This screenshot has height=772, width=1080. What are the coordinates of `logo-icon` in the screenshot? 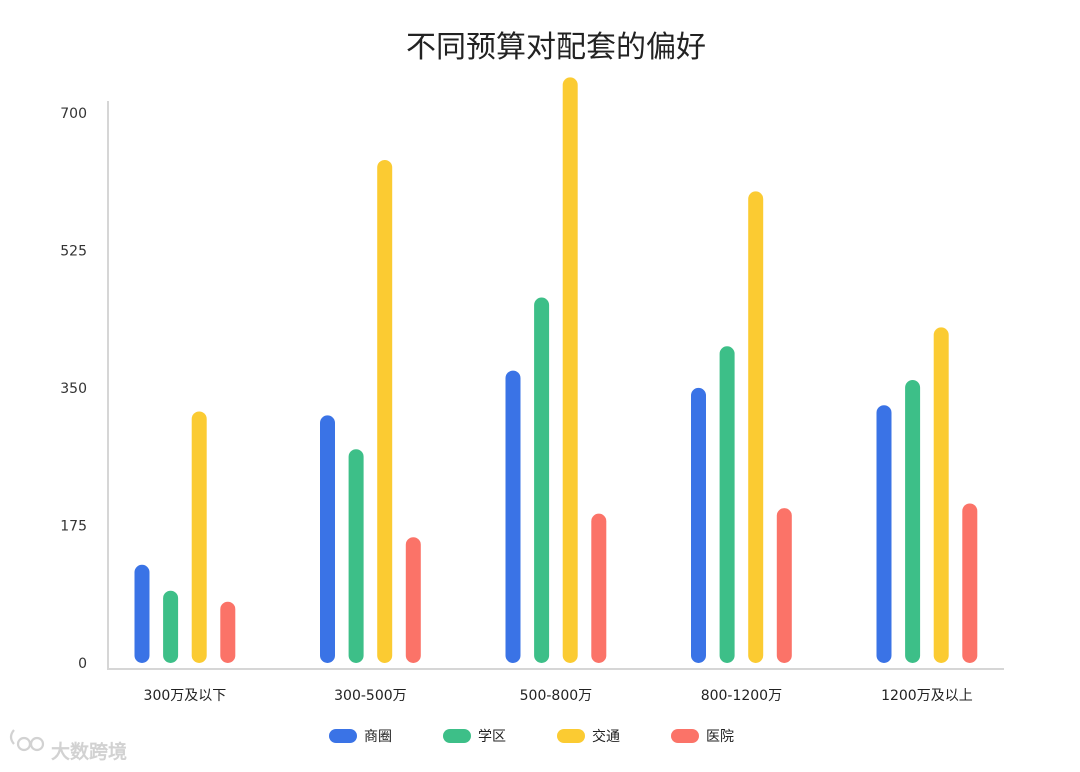 It's located at (27, 740).